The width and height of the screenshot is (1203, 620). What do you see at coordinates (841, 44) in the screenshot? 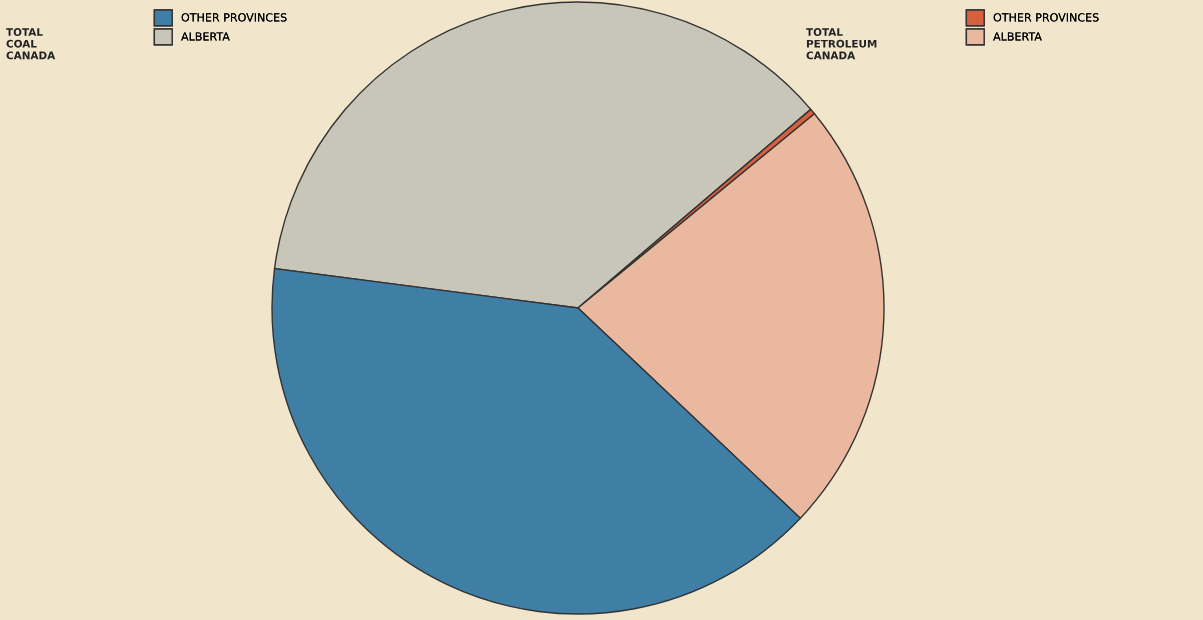
I see `text: TOTAL PETROLEUM CANADA` at bounding box center [841, 44].